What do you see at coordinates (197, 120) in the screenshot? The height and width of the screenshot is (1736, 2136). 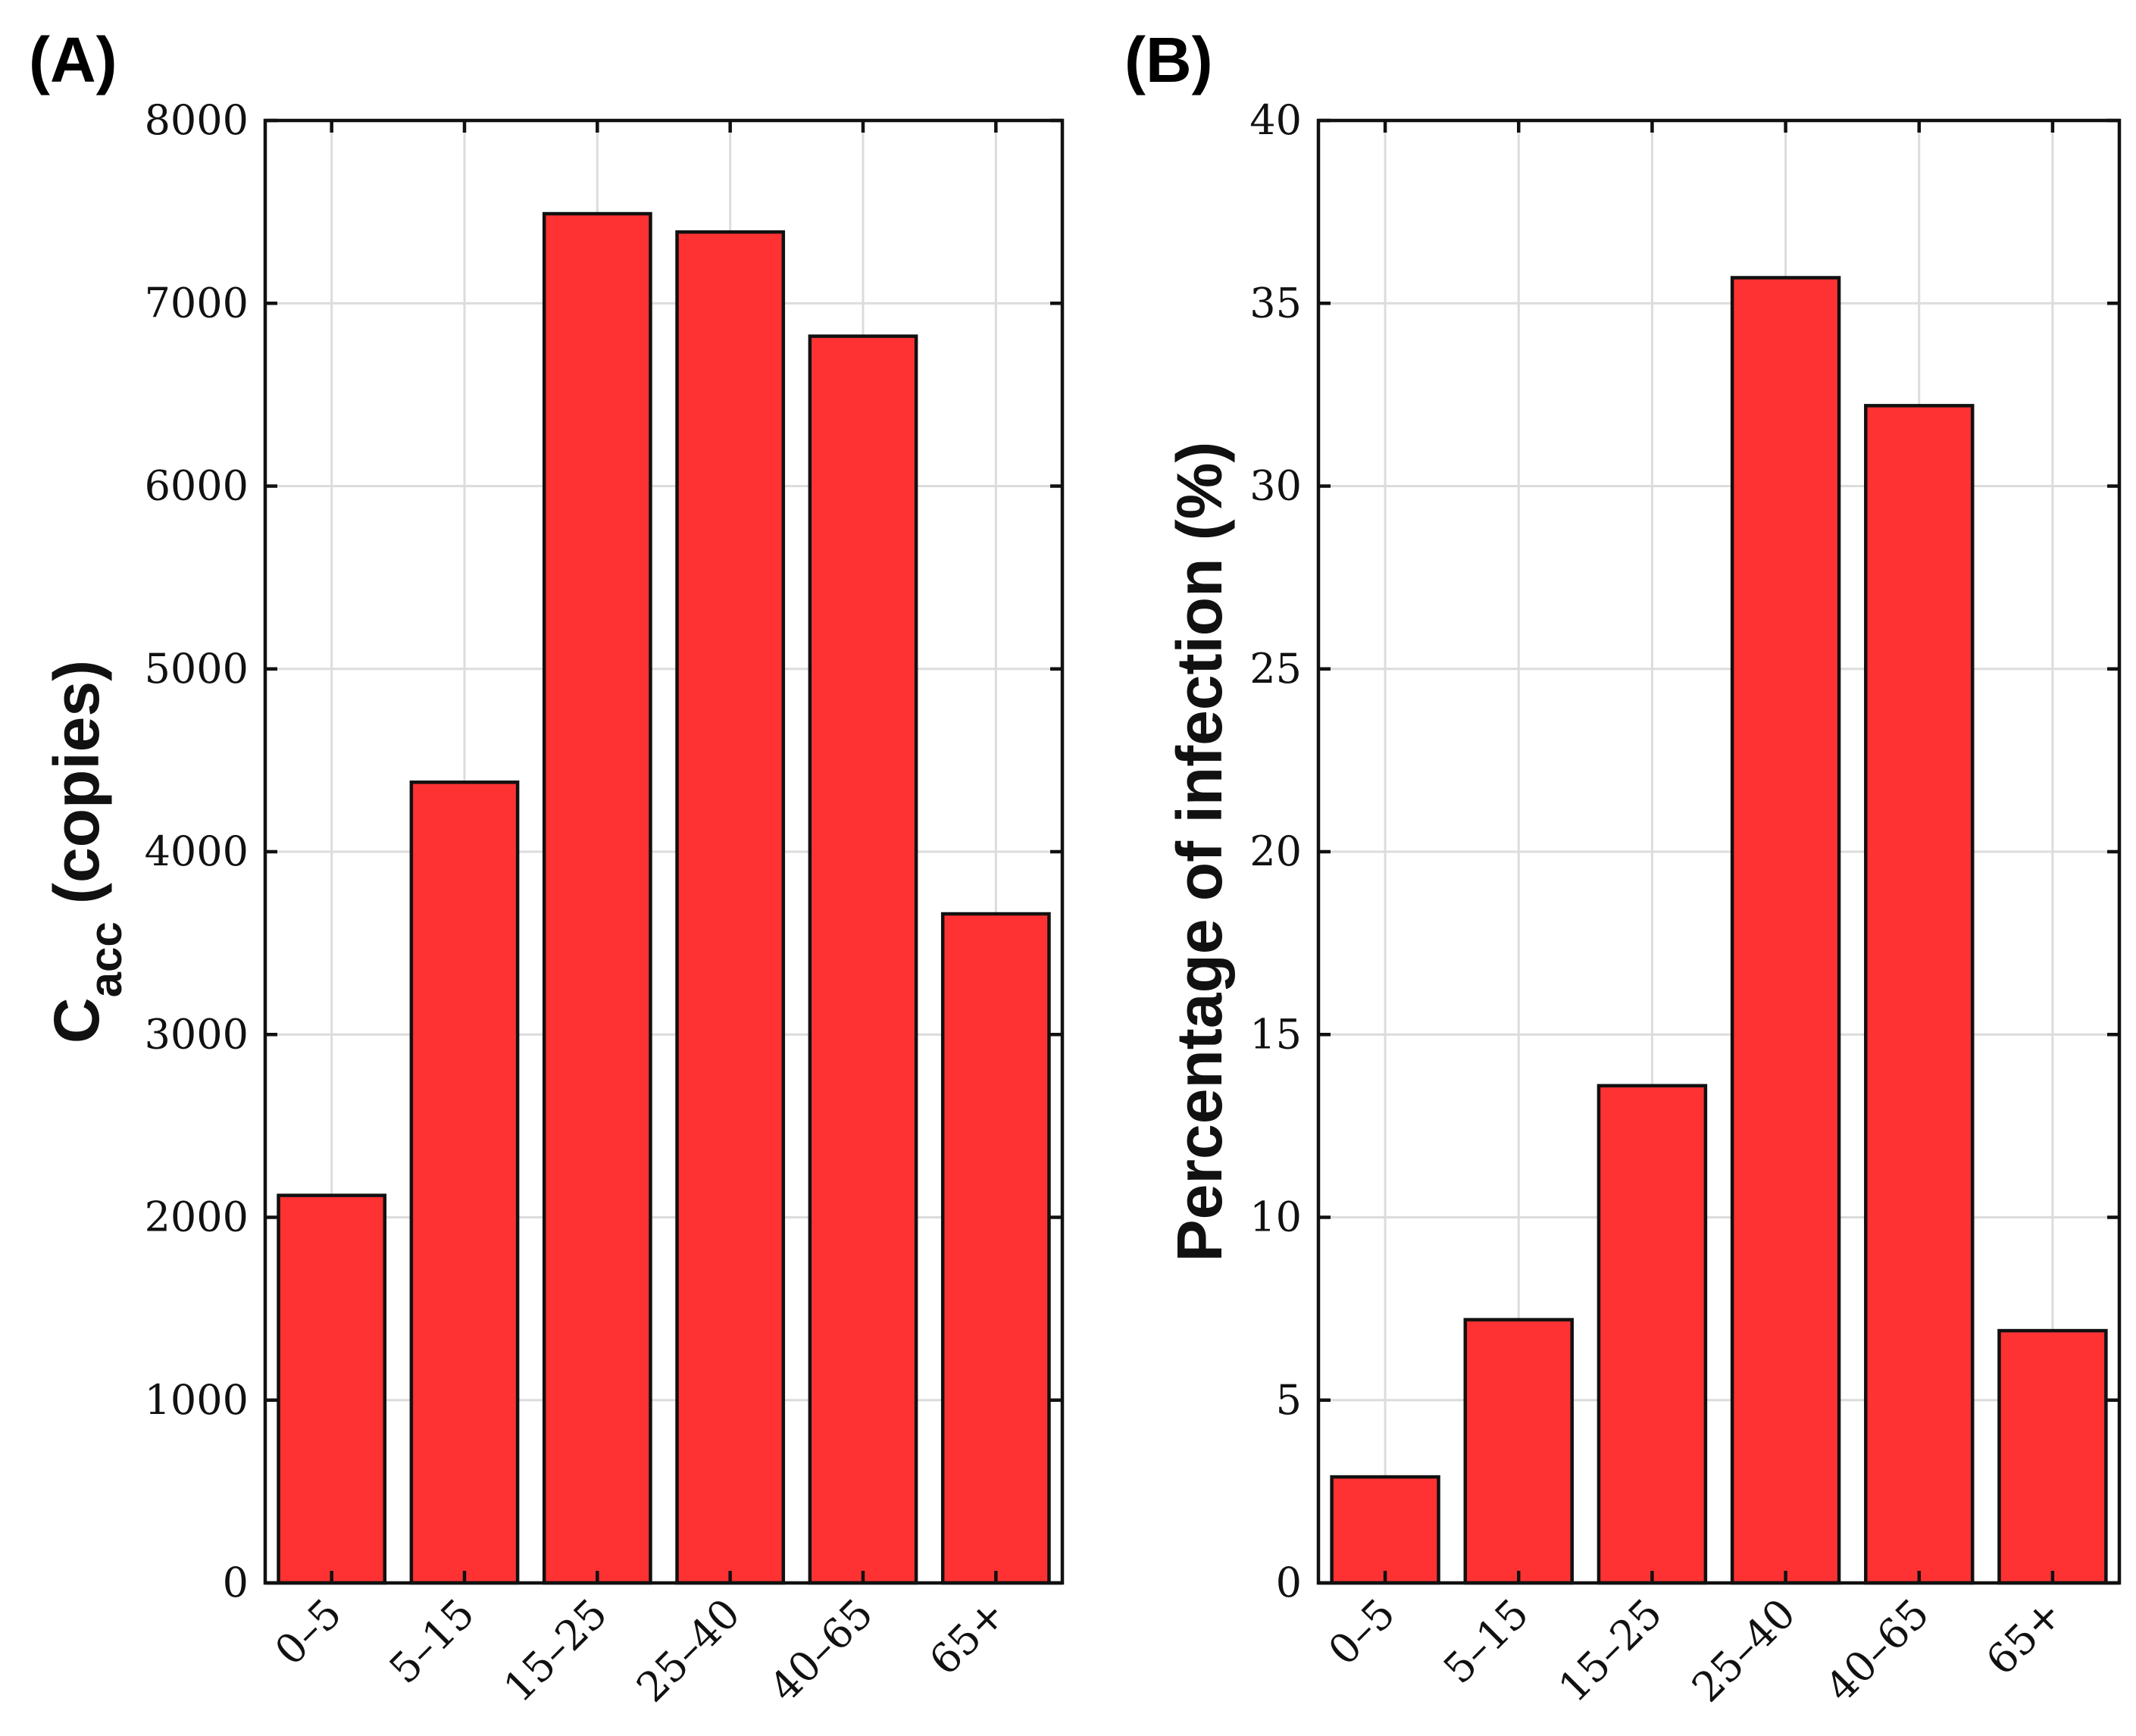 I see `y-tick-label: 8000` at bounding box center [197, 120].